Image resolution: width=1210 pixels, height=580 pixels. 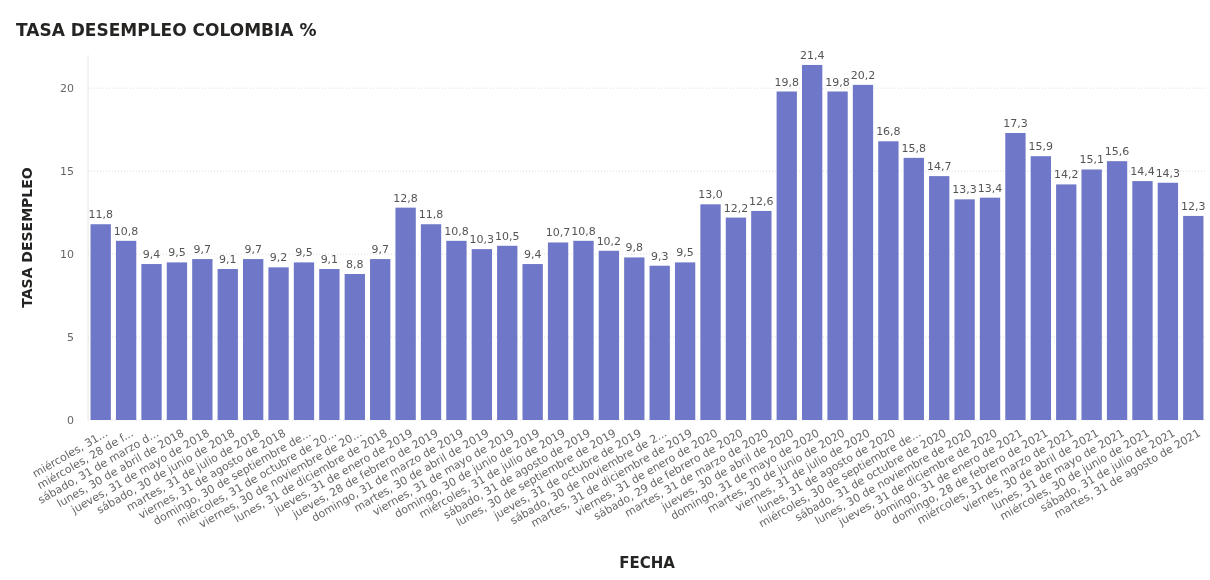 What do you see at coordinates (812, 55) in the screenshot?
I see `data-label: 21,4` at bounding box center [812, 55].